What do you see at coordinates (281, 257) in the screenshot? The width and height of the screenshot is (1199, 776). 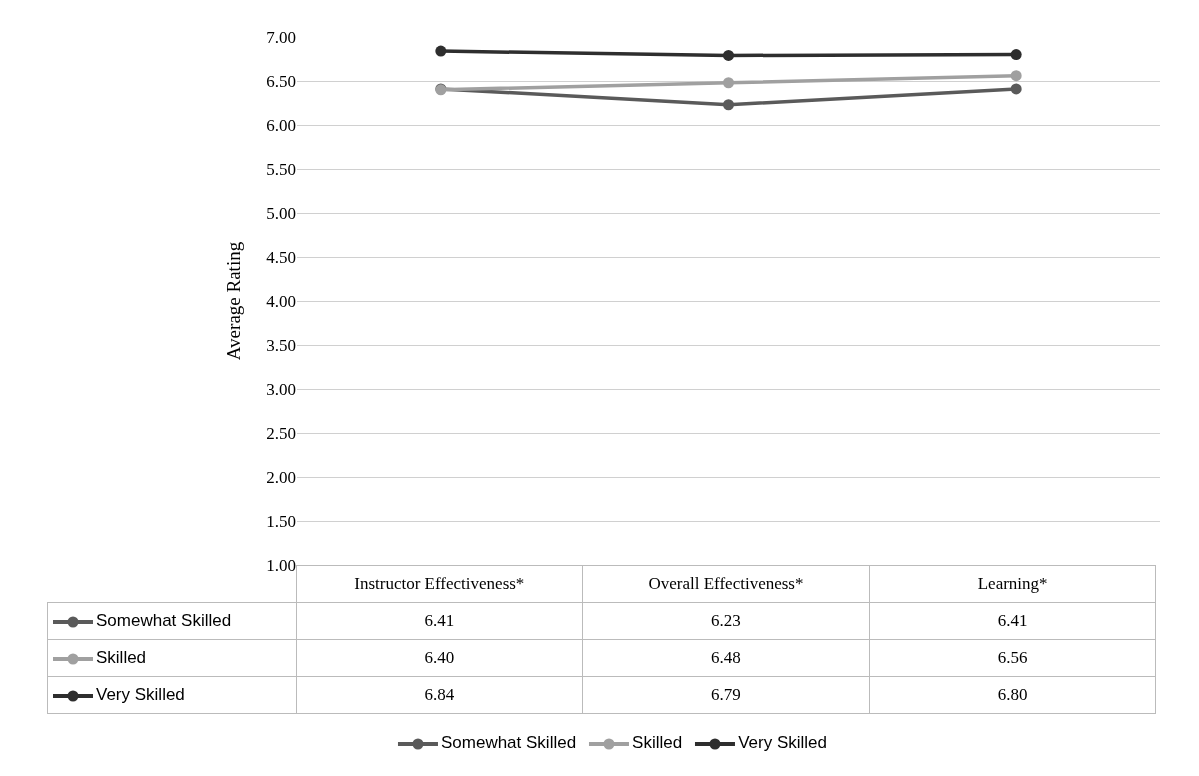 I see `y-tick-label: 4.50` at bounding box center [281, 257].